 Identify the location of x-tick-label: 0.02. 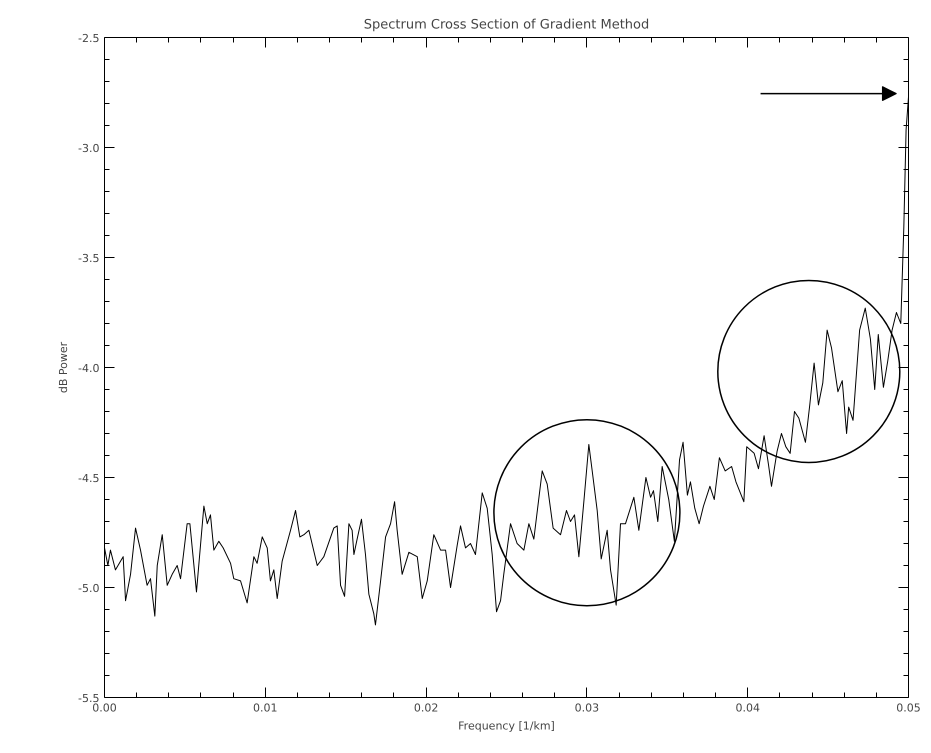
(426, 708).